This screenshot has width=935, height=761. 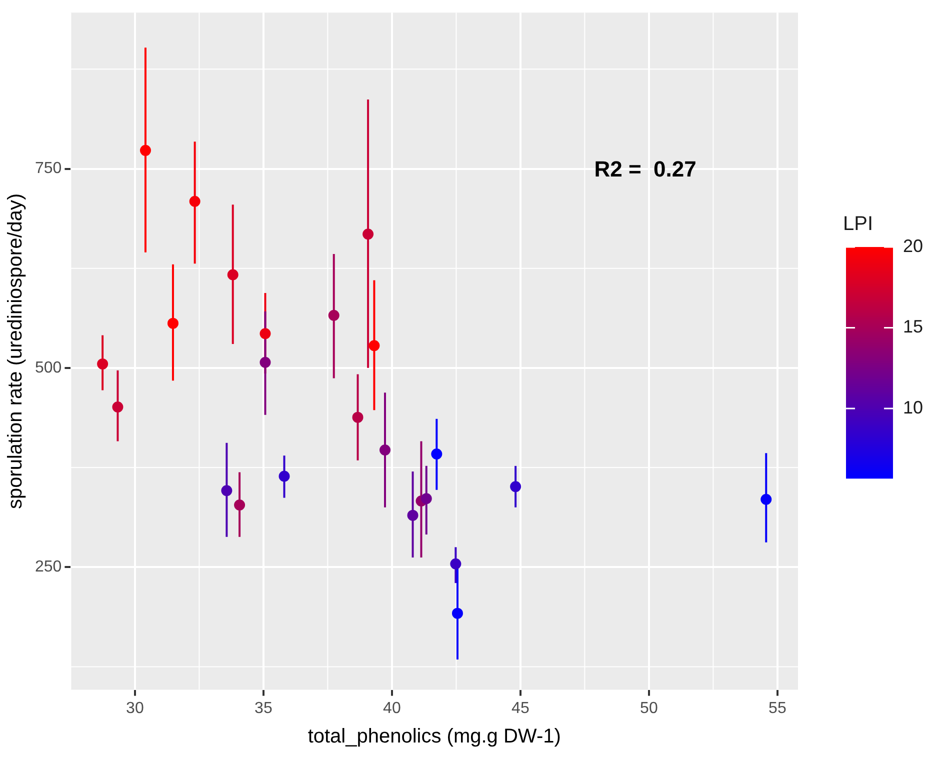 What do you see at coordinates (913, 246) in the screenshot?
I see `color-bar-label: 20` at bounding box center [913, 246].